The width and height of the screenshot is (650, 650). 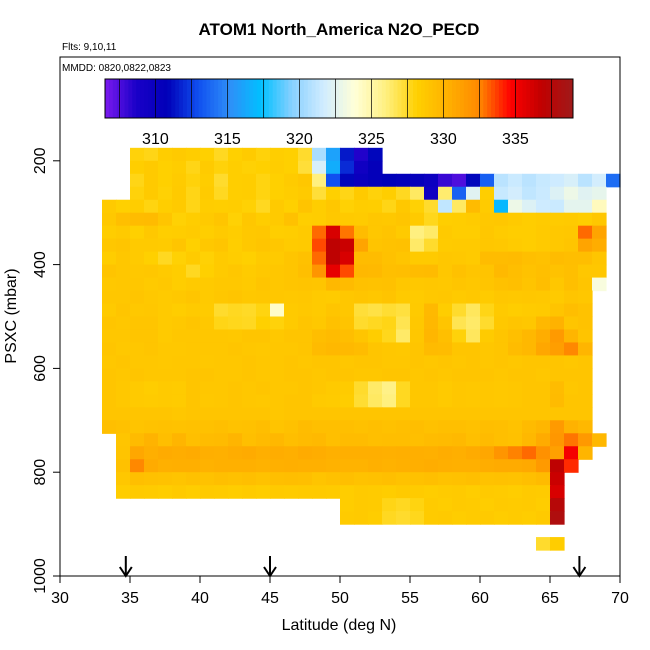 What do you see at coordinates (620, 598) in the screenshot?
I see `x-tick-label: 70` at bounding box center [620, 598].